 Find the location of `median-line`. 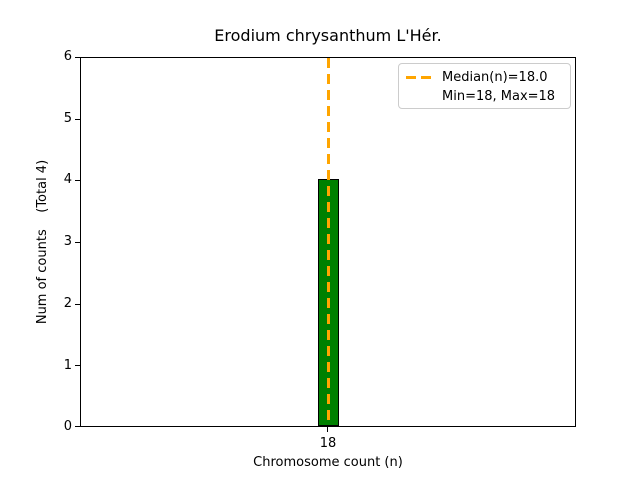

median-line is located at coordinates (328, 242).